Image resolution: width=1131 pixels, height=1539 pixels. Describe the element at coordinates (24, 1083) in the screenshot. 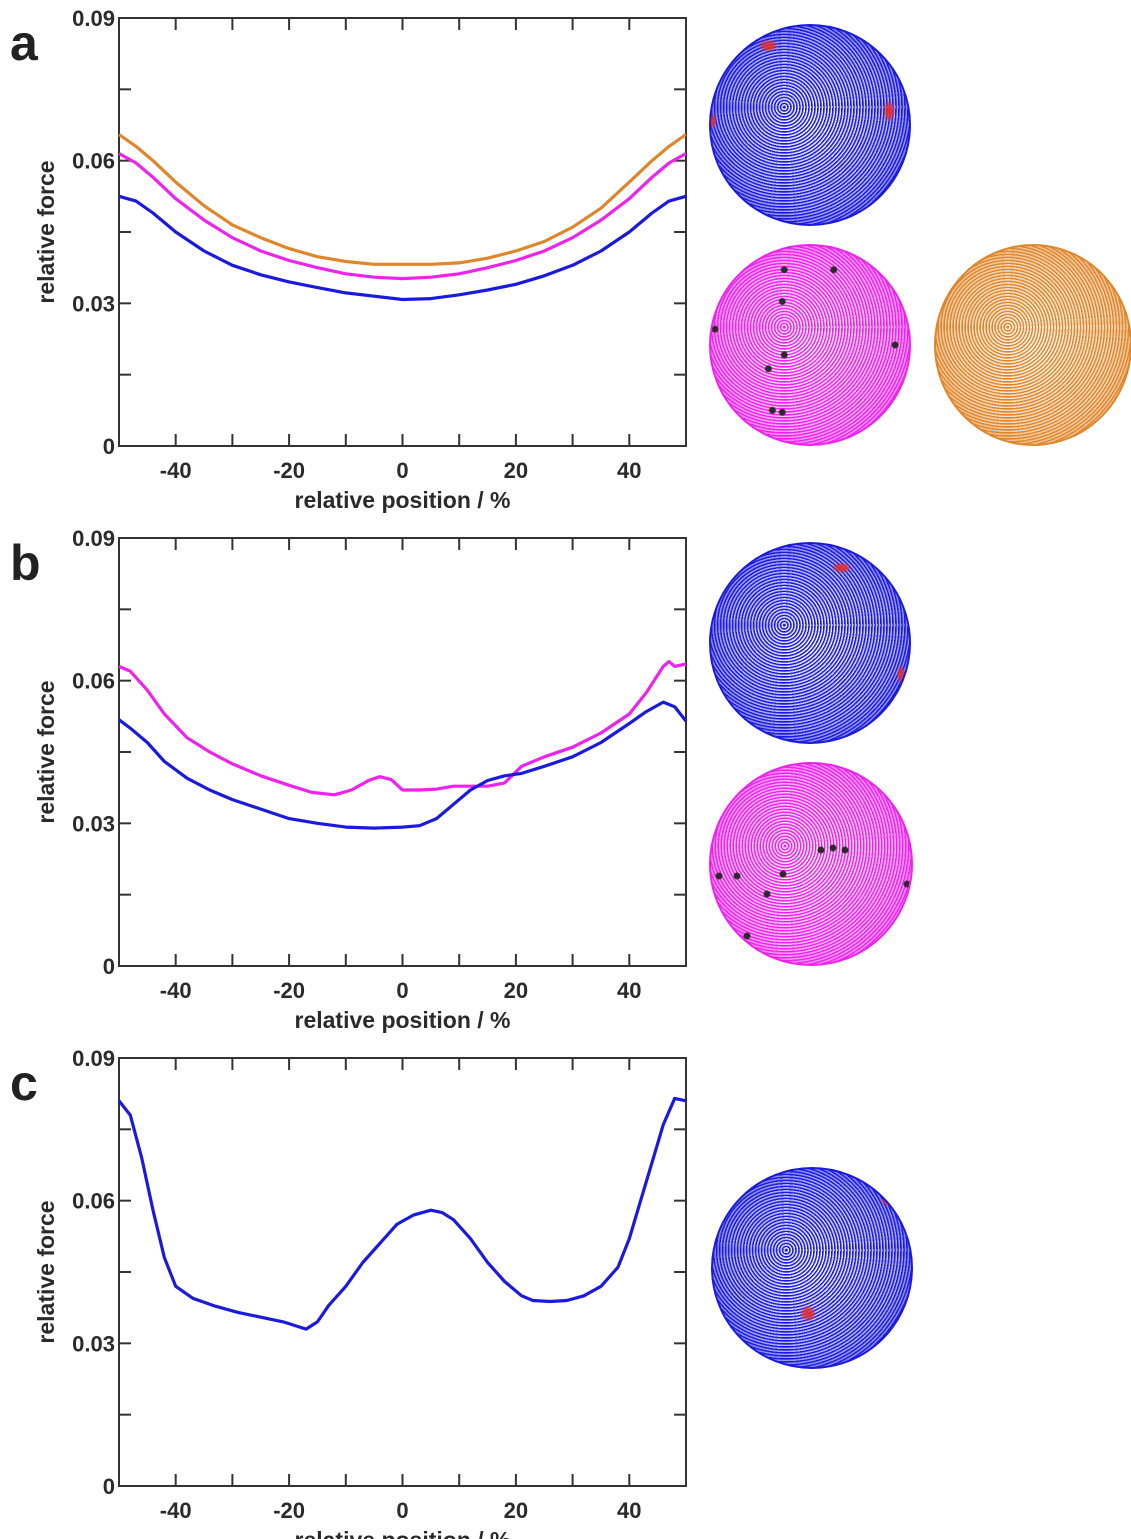

I see `panel-letter-c: c` at that location.